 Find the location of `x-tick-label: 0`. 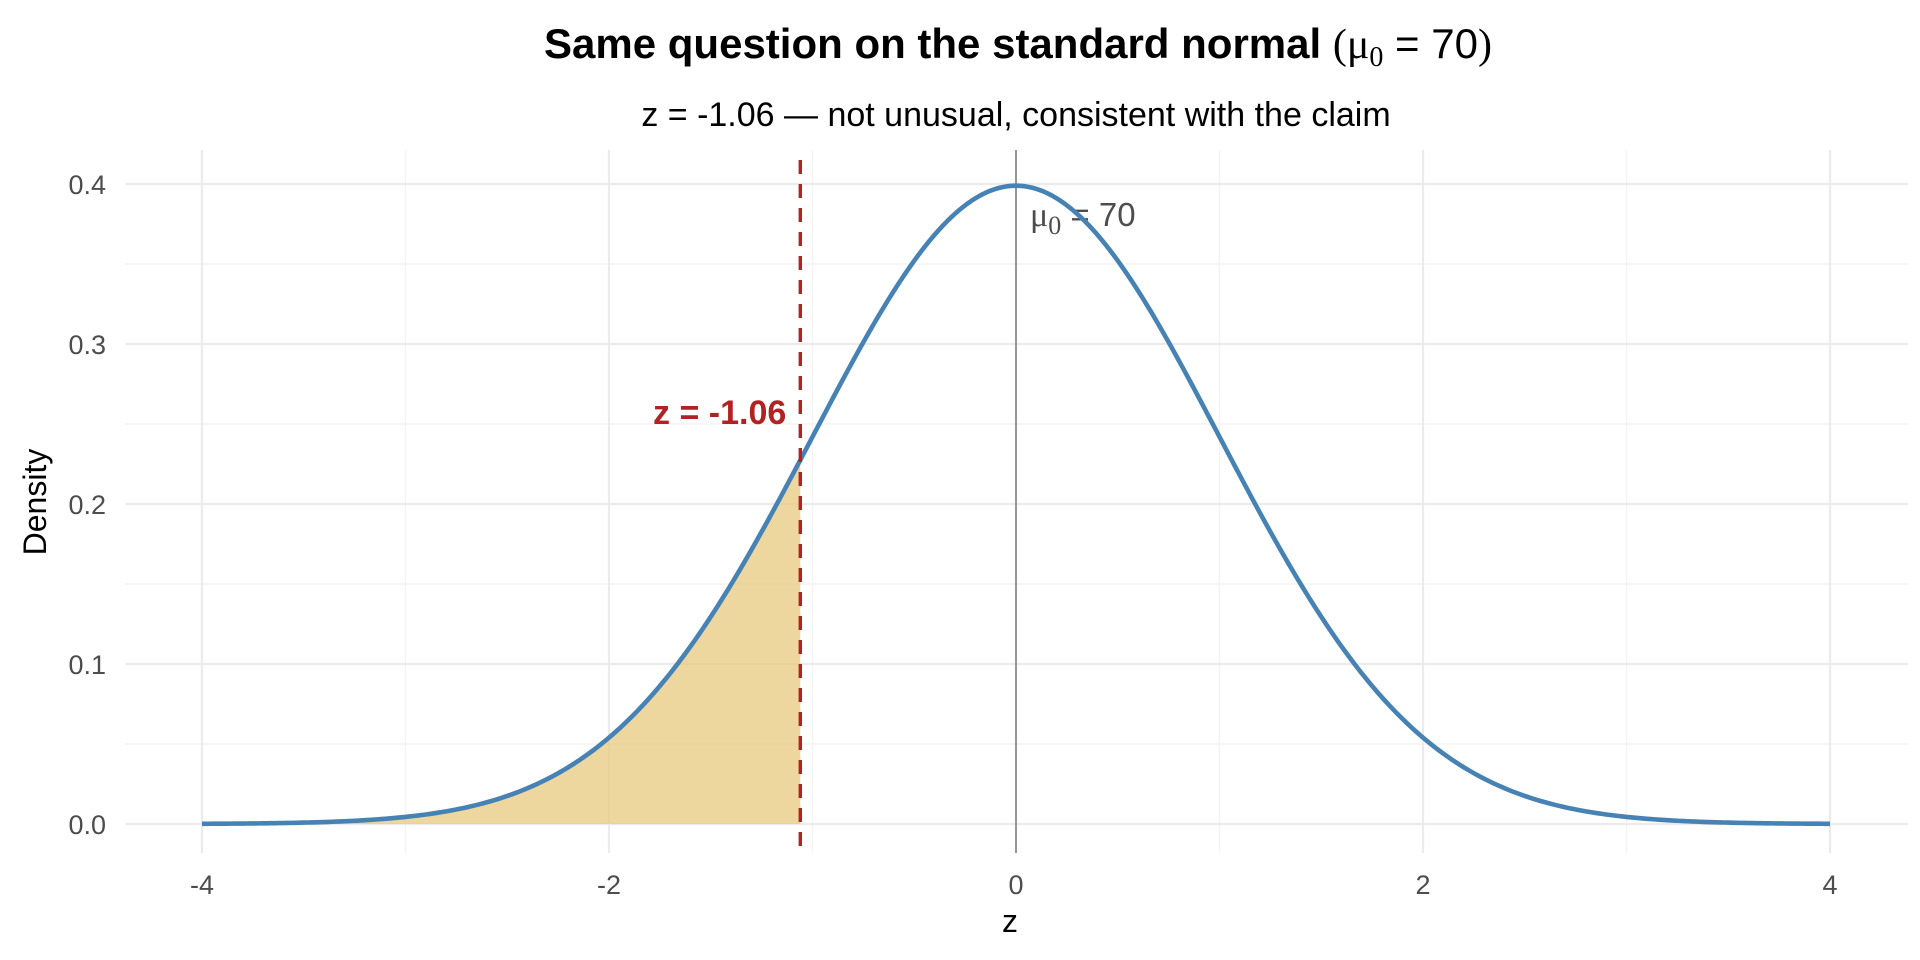

x-tick-label: 0 is located at coordinates (1015, 885).